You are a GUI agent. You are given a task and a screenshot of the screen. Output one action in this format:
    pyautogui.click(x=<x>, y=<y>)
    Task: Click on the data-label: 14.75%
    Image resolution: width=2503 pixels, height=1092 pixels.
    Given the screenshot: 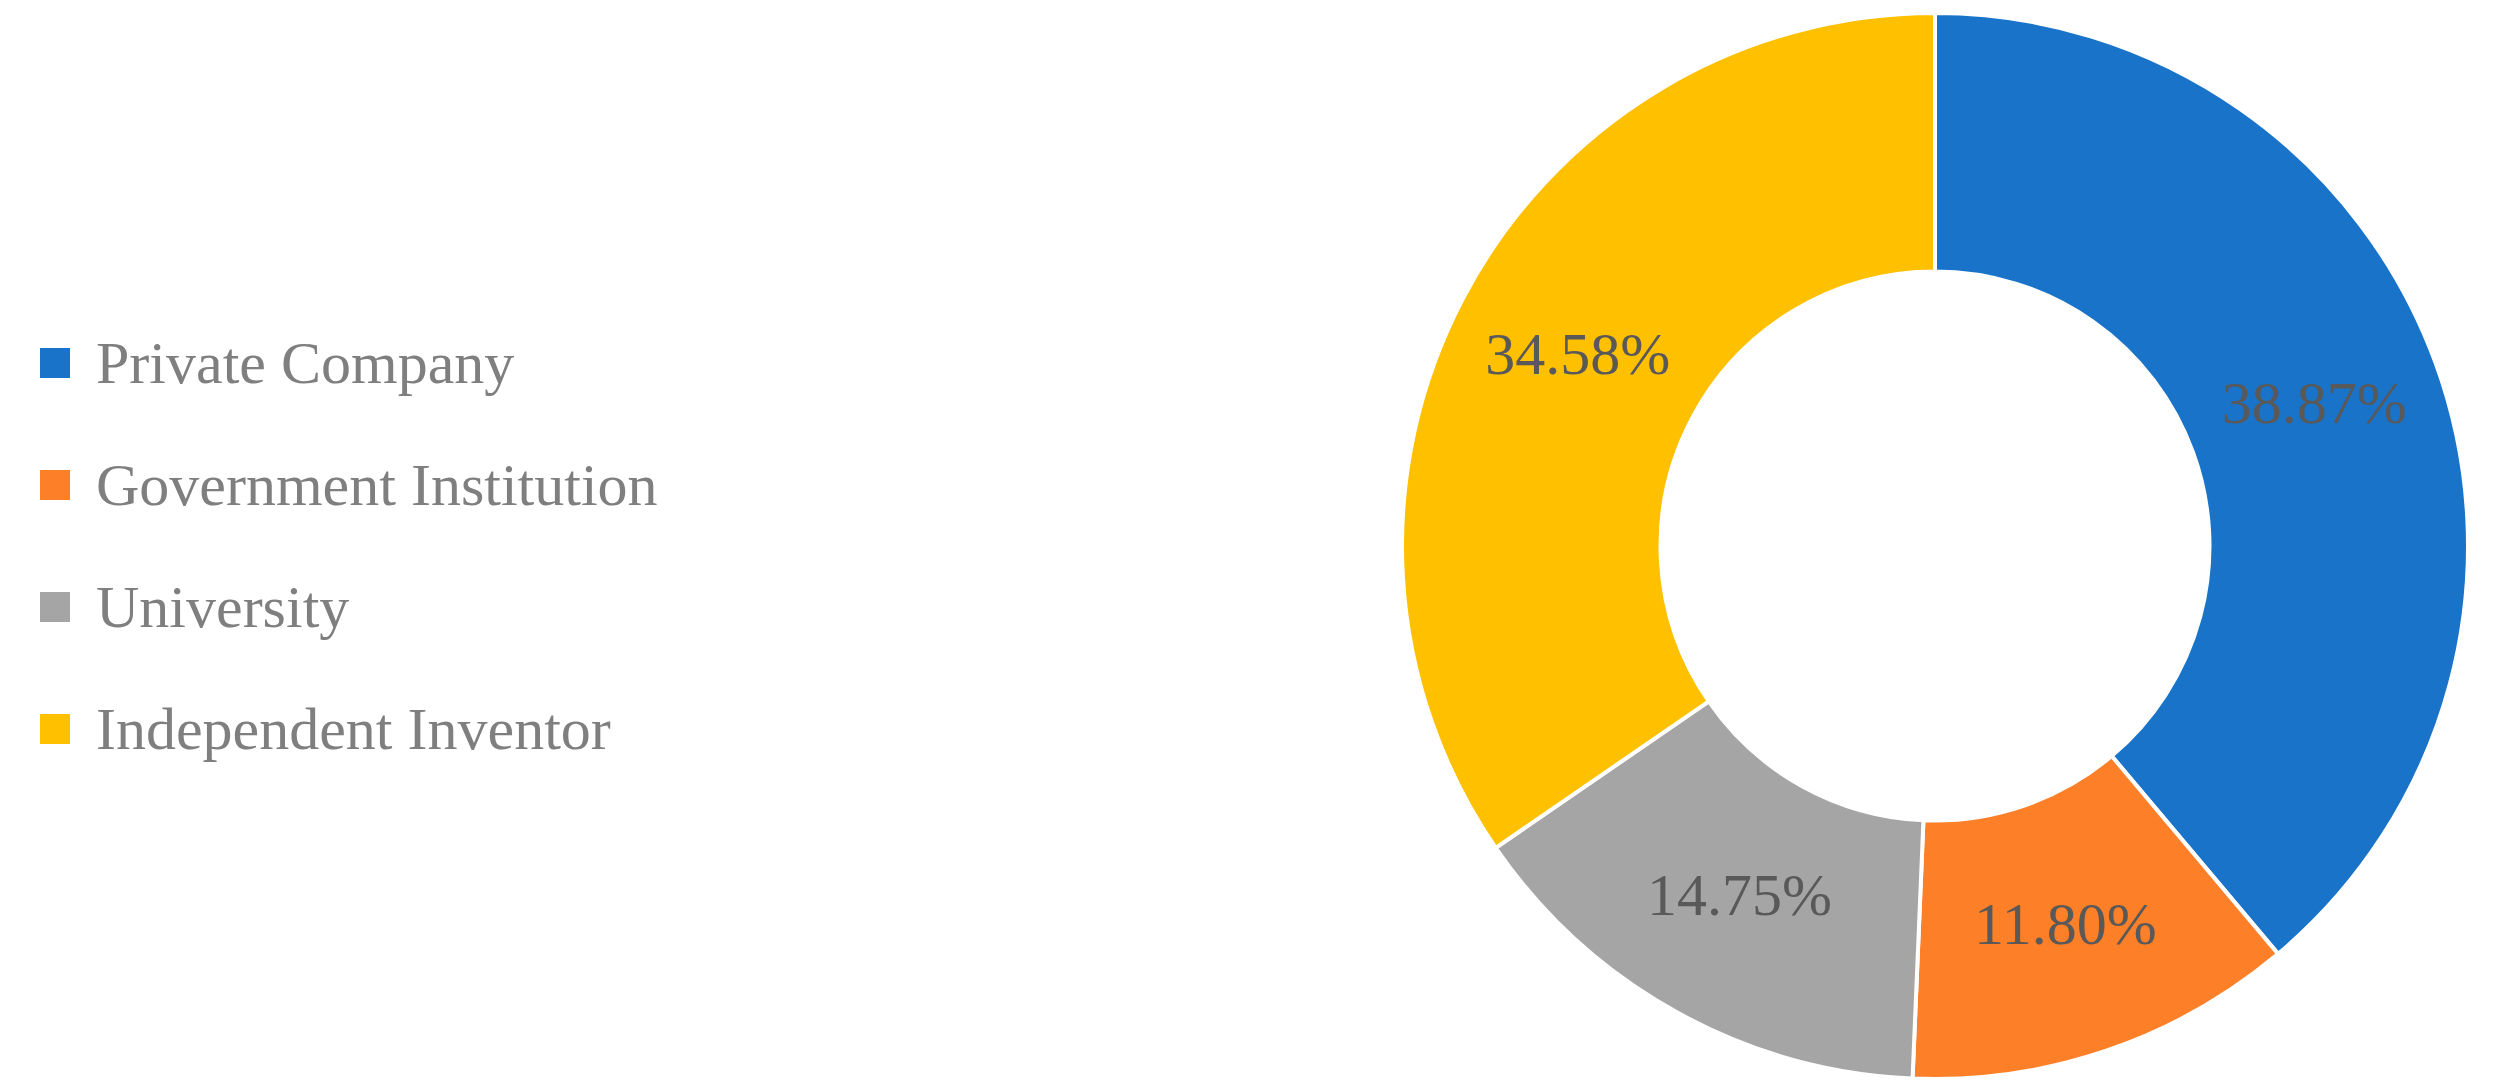 What is the action you would take?
    pyautogui.click(x=1739, y=895)
    